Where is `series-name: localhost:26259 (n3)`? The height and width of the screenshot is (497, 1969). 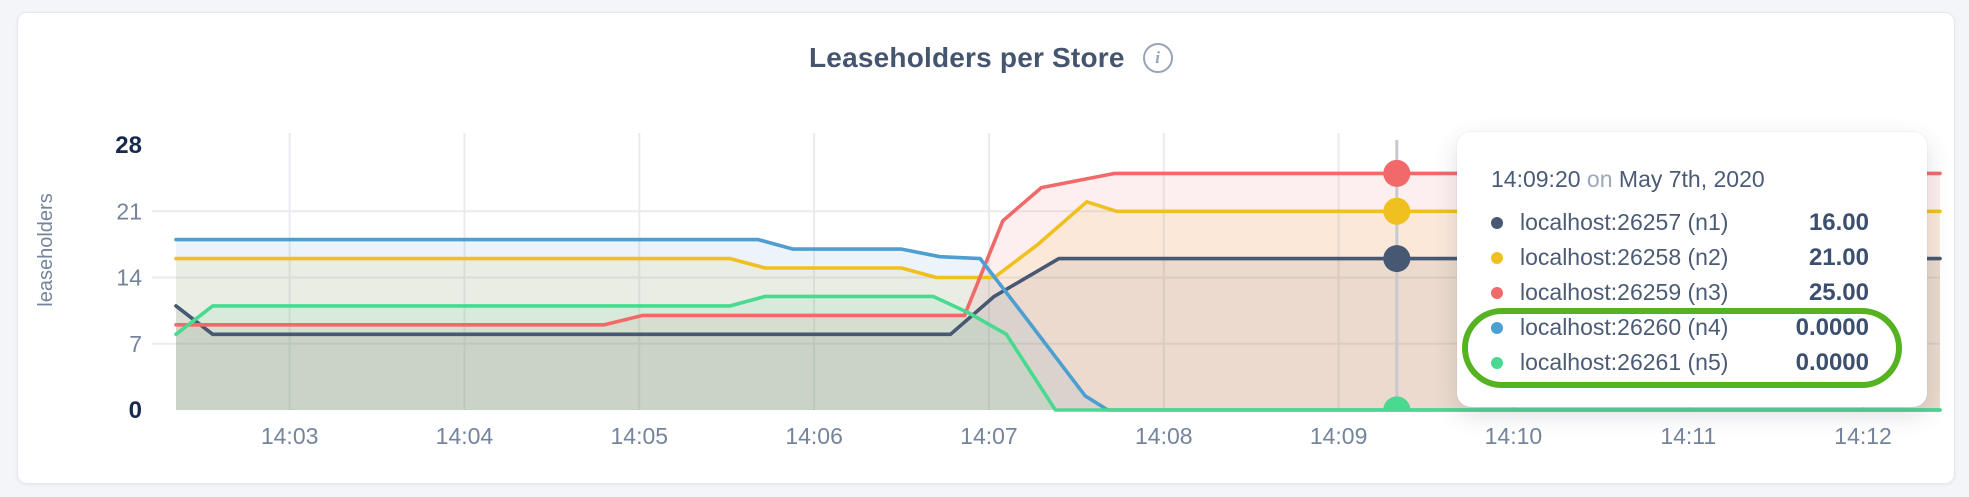 series-name: localhost:26259 (n3) is located at coordinates (1624, 292).